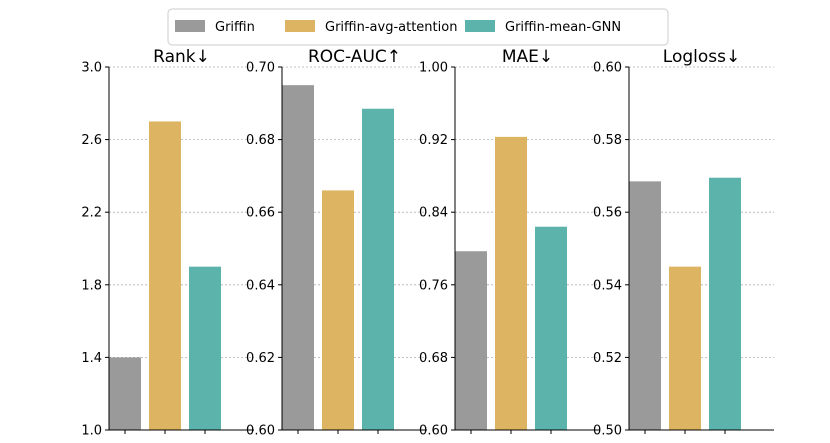 This screenshot has height=443, width=830. Describe the element at coordinates (433, 213) in the screenshot. I see `y-tick-label: 0.84` at that location.